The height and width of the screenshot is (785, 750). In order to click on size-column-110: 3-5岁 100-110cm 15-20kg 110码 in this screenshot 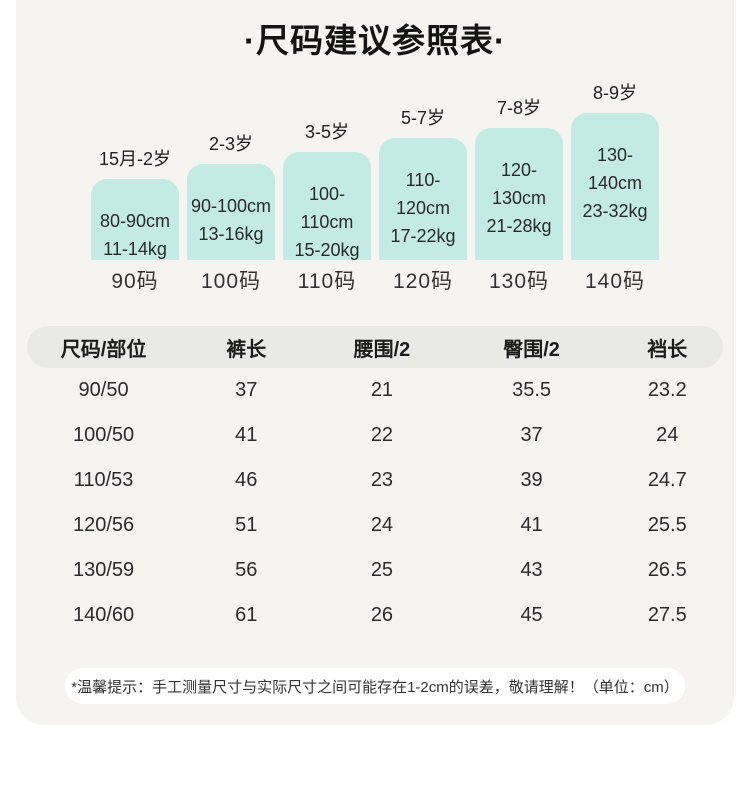, I will do `click(327, 208)`.